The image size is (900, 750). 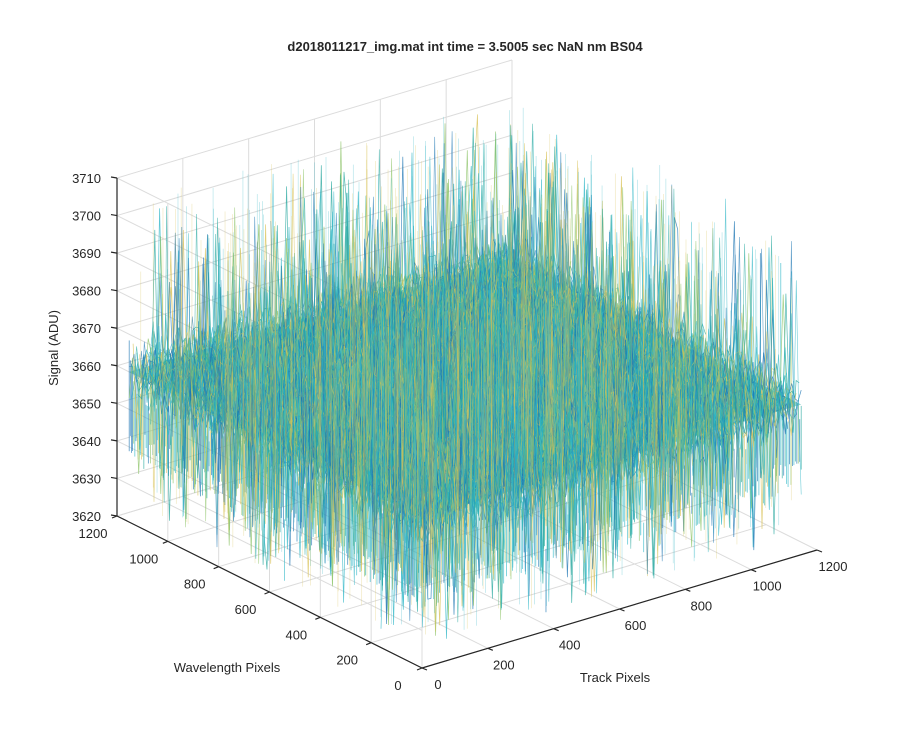 I want to click on y-tick-label: 0, so click(x=397, y=685).